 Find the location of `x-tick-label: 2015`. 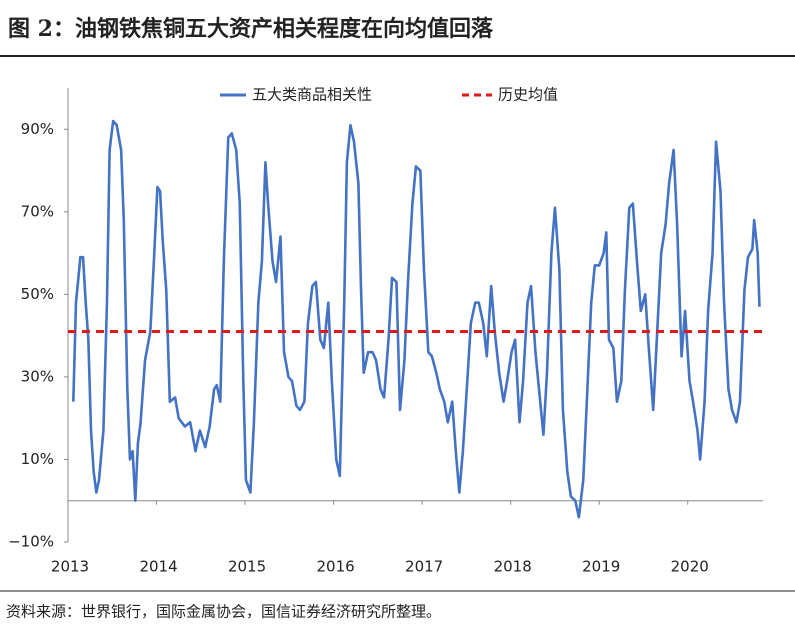

x-tick-label: 2015 is located at coordinates (247, 567).